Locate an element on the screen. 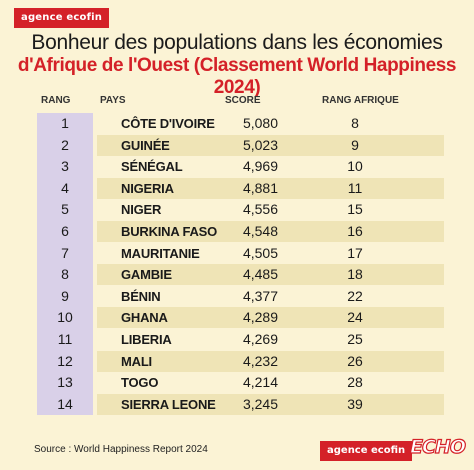 This screenshot has height=470, width=474. agence-ecofin-logo-top: agence ecofin is located at coordinates (62, 18).